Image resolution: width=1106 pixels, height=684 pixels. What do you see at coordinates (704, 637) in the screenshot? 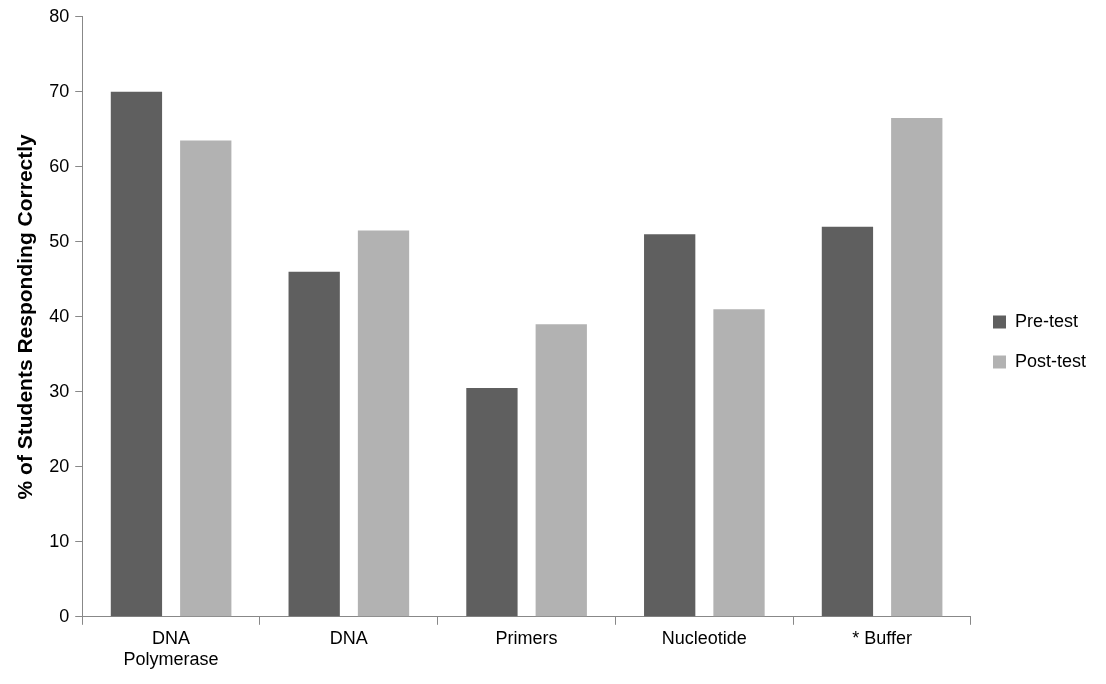
I see `x-tick-label: Nucleotide` at bounding box center [704, 637].